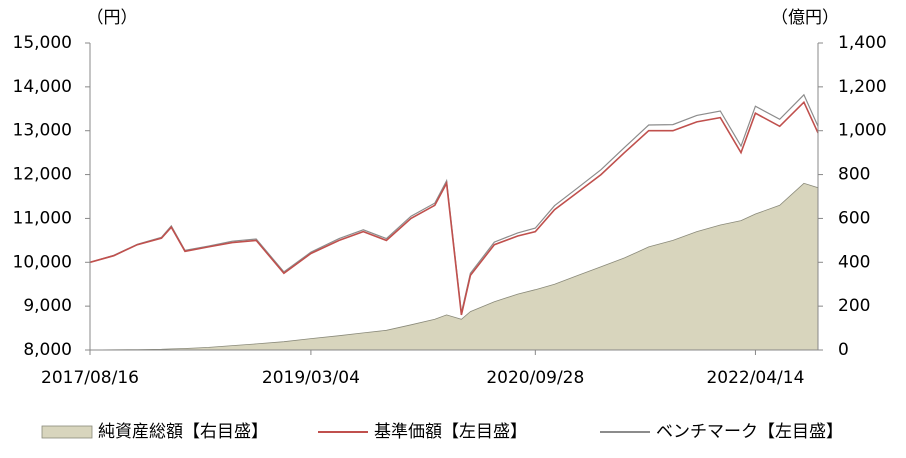 This screenshot has height=458, width=906. I want to click on y-tick-label: 9,000, so click(47, 306).